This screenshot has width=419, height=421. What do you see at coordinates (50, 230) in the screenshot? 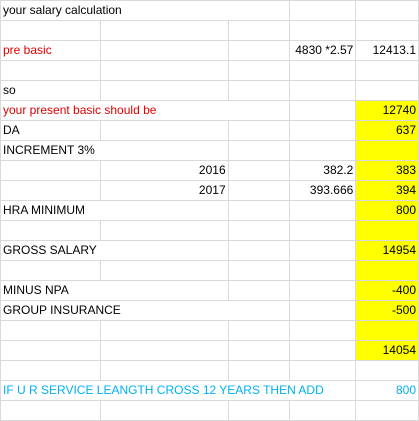
I see `cell-a12` at bounding box center [50, 230].